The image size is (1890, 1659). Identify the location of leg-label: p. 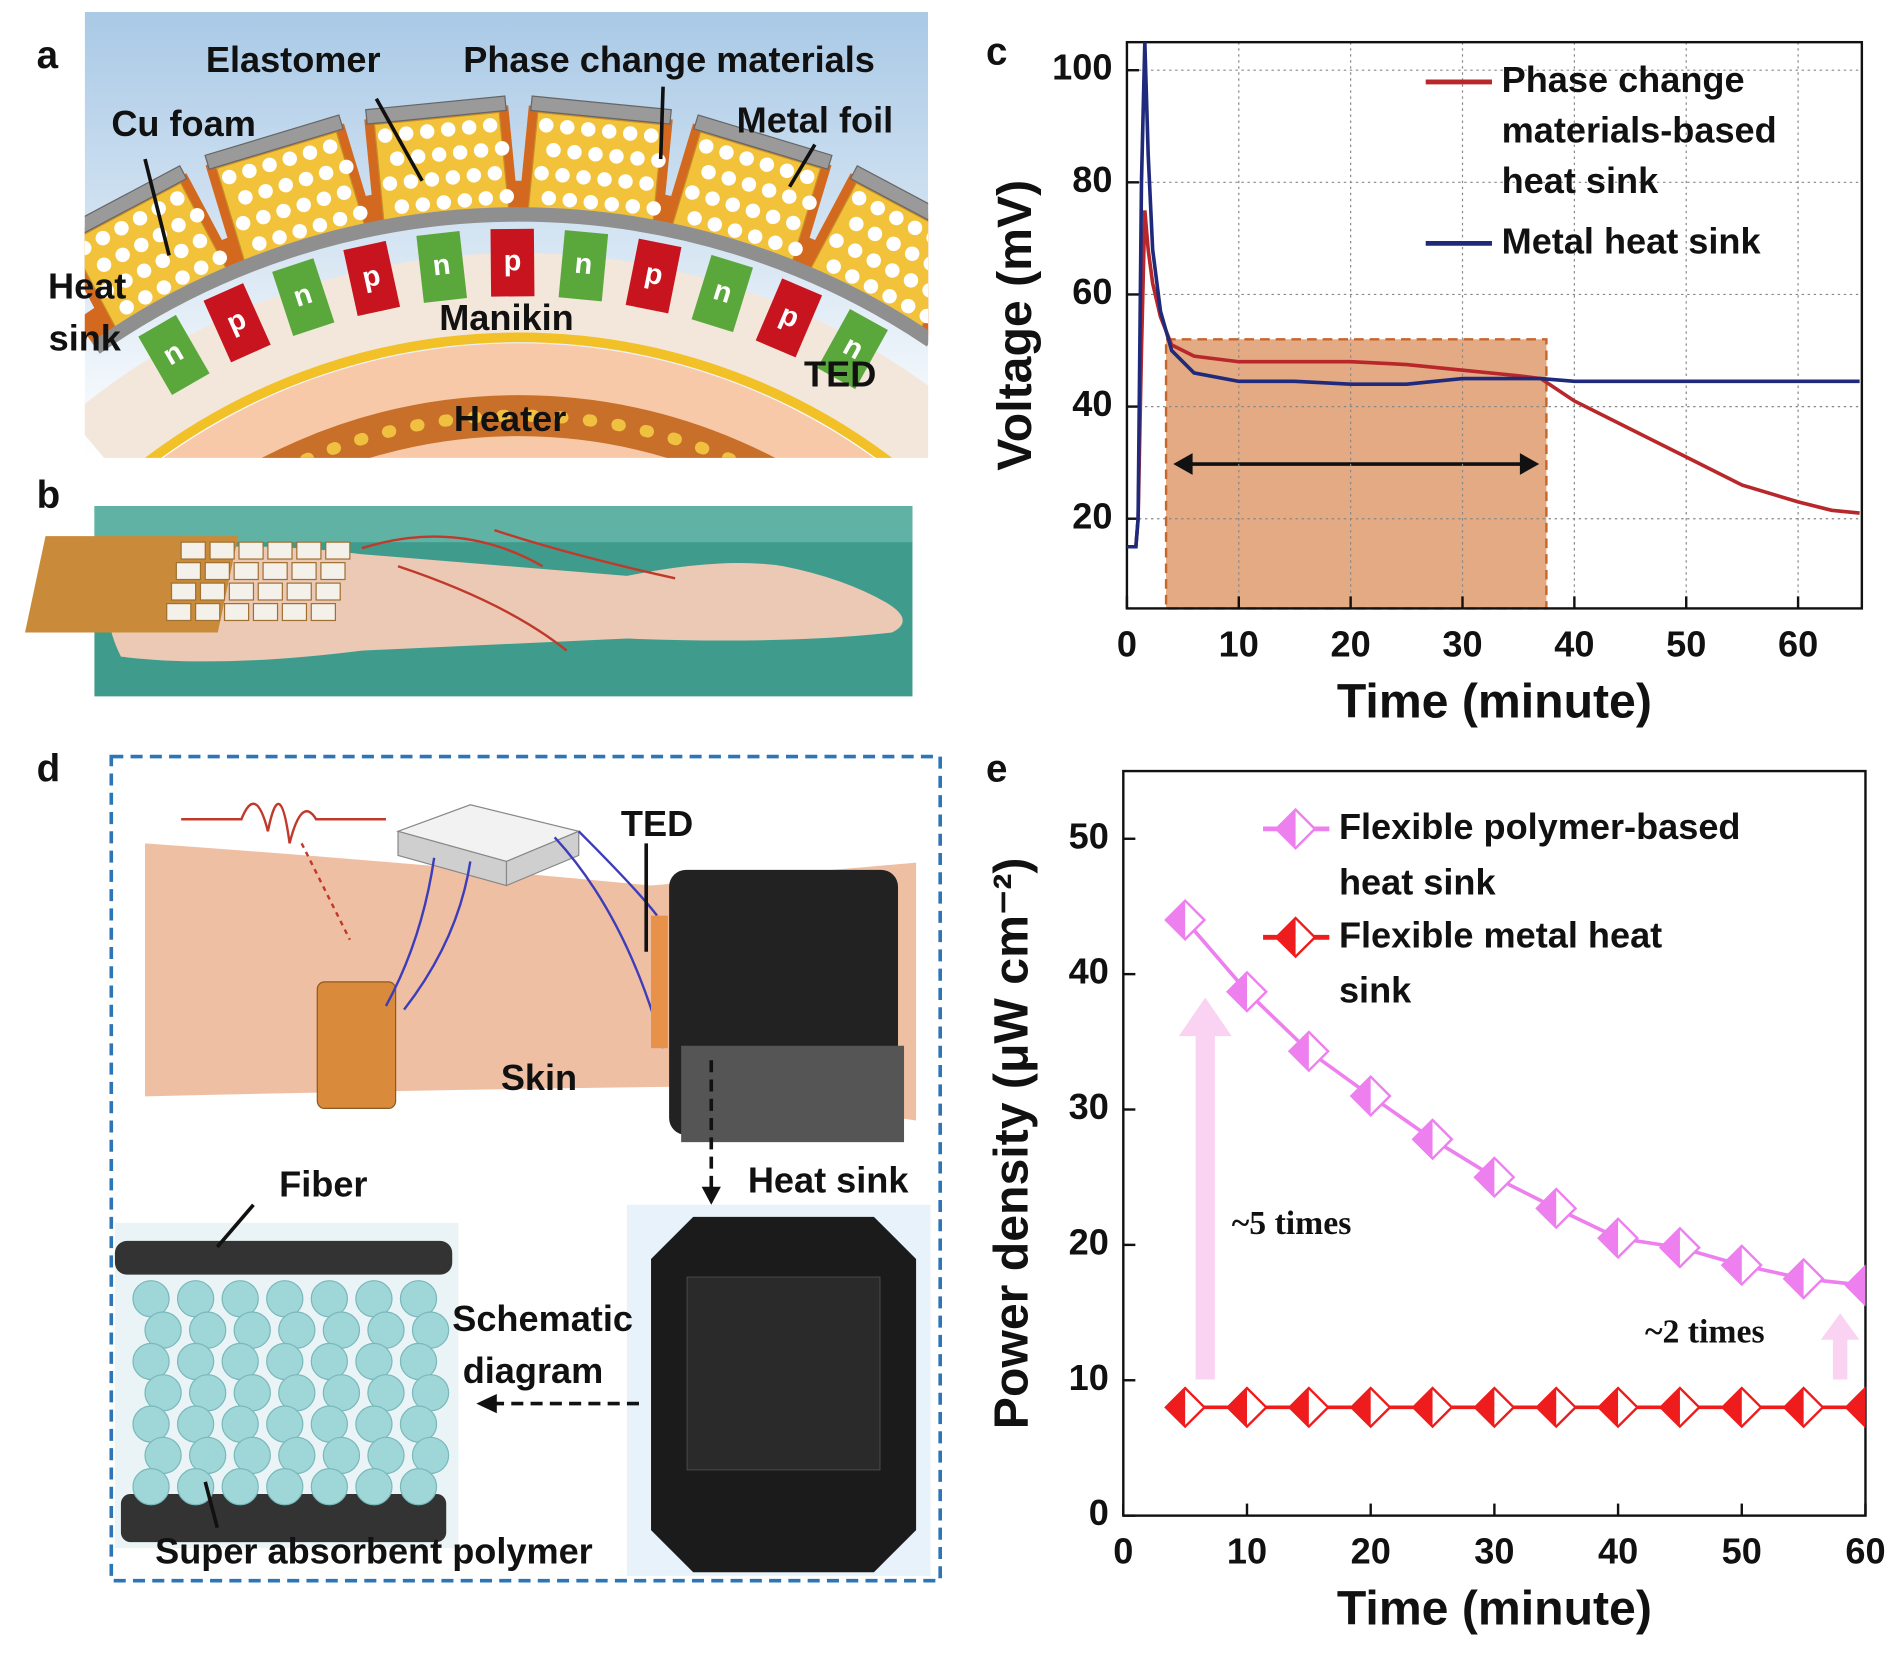
(654, 274).